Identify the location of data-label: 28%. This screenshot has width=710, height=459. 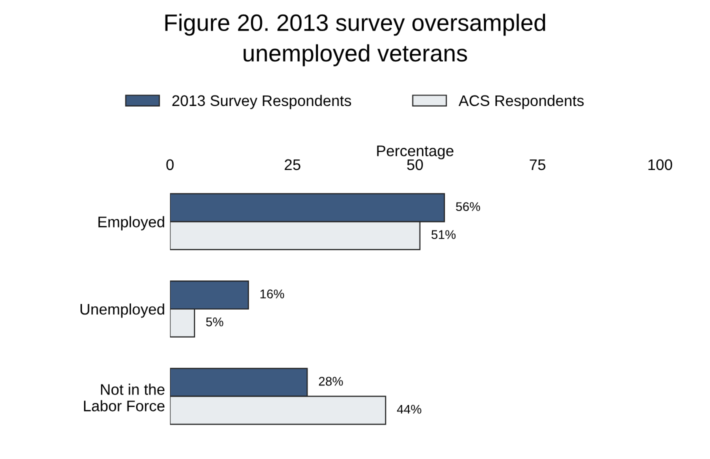
(330, 381).